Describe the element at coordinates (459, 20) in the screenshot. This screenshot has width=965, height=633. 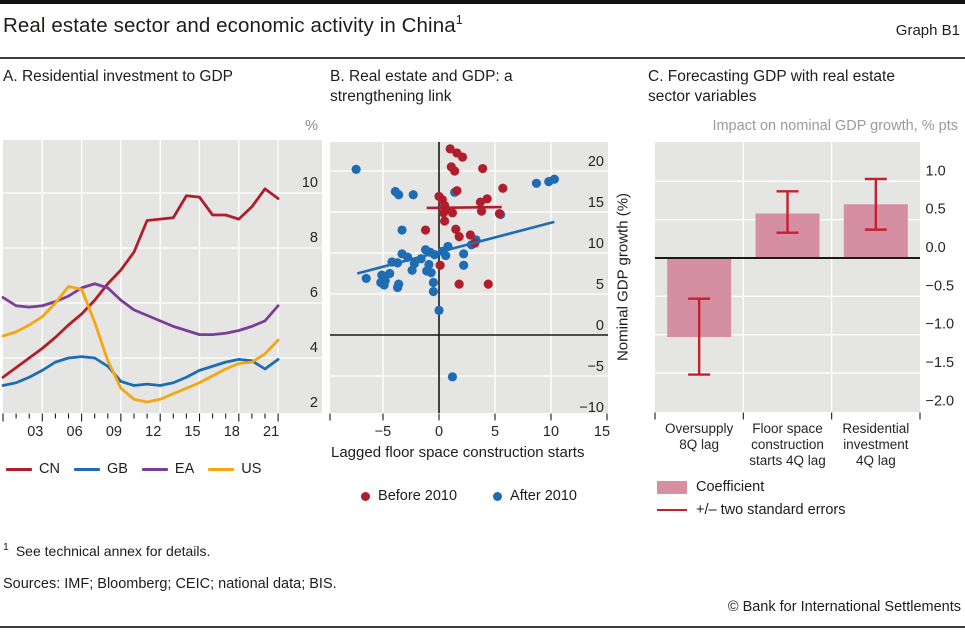
I see `page-title-footnote-marker: 1` at that location.